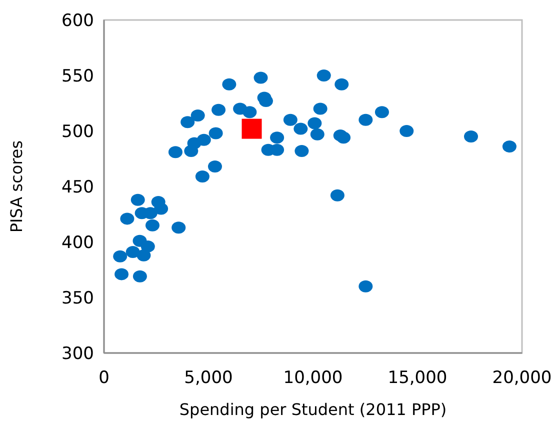  I want to click on x-axis-title: Spending per Student (2011 PPP), so click(313, 409).